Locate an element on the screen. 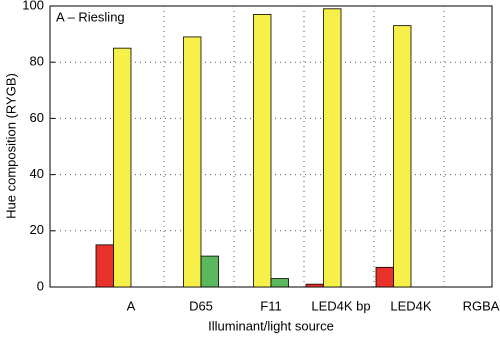 This screenshot has height=341, width=500. x-axis-label: Illuminant/light source is located at coordinates (271, 325).